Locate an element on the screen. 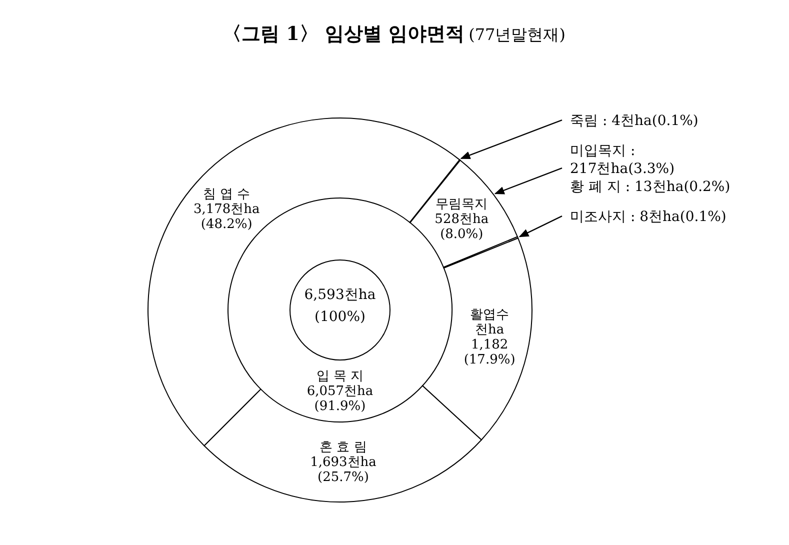 The image size is (789, 545). annotation: 입 목 지 6,057천ha (91.9%) is located at coordinates (340, 391).